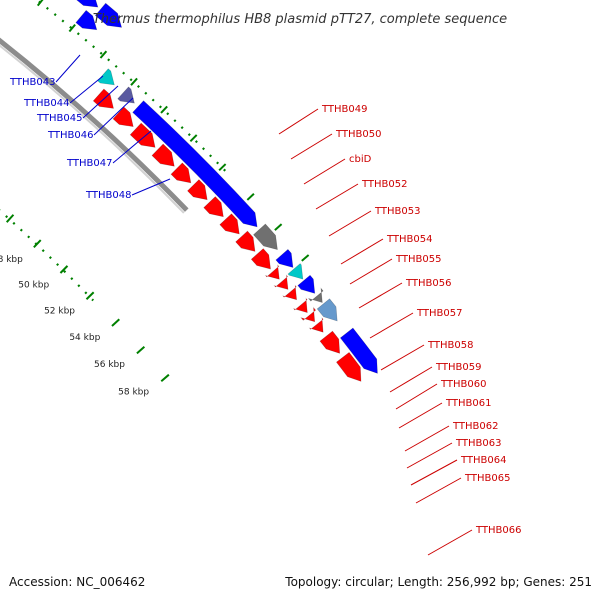  What do you see at coordinates (458, 367) in the screenshot?
I see `gene-label-TTHB059: TTHB059` at bounding box center [458, 367].